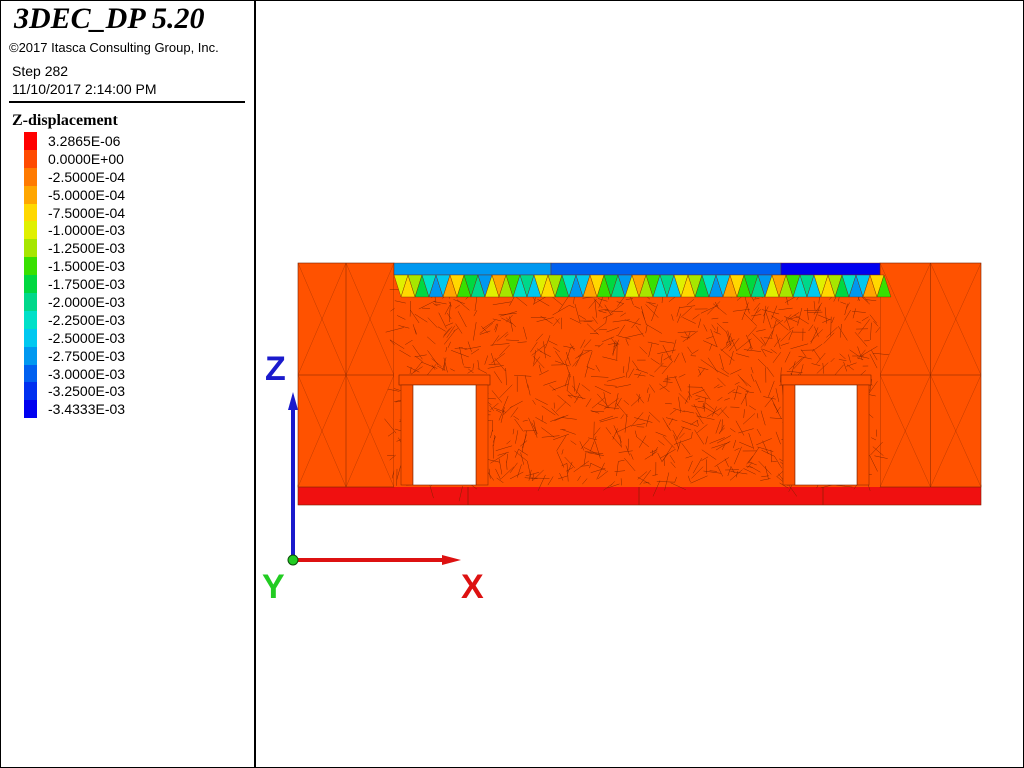 The image size is (1024, 768). I want to click on y-axis-label: Y, so click(273, 587).